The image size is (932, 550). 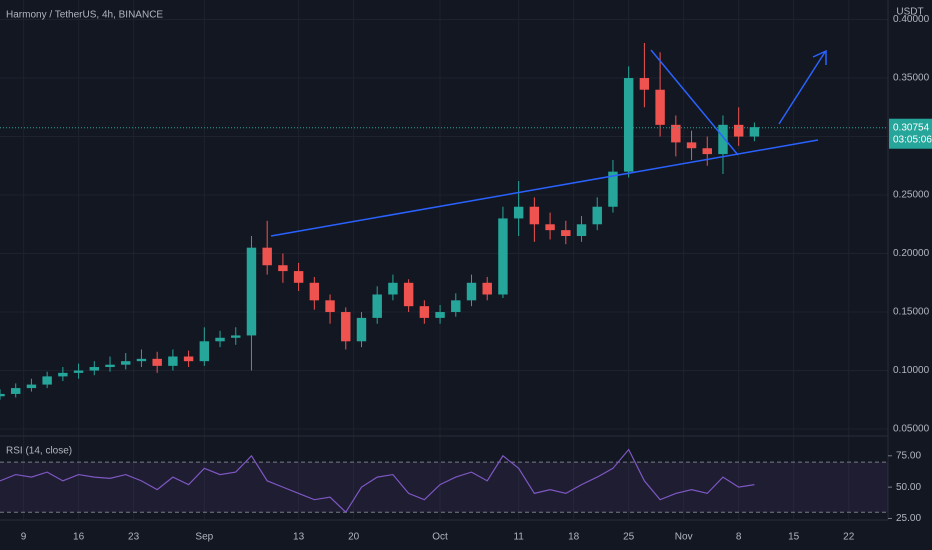 I want to click on x-tick-label: 15, so click(x=794, y=537).